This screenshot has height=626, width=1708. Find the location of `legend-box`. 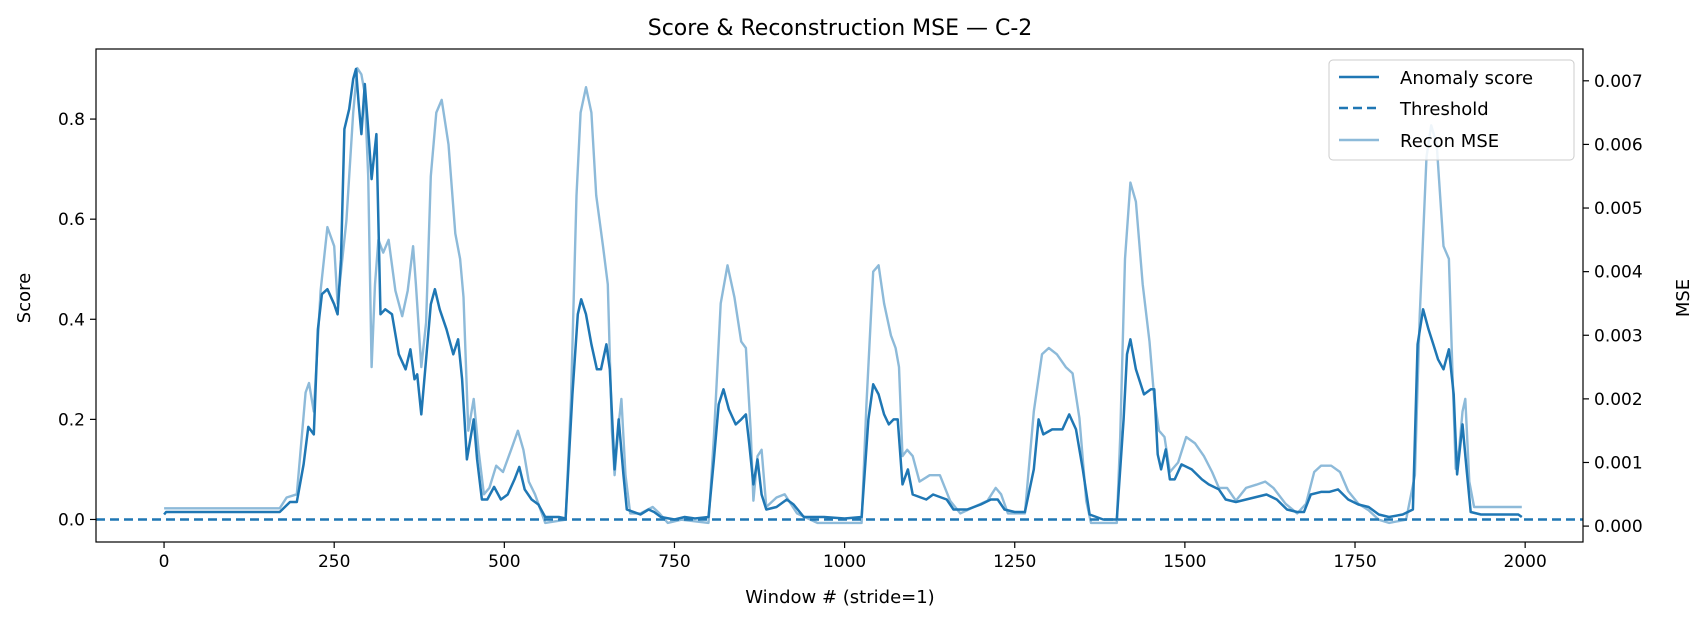

legend-box is located at coordinates (1451, 110).